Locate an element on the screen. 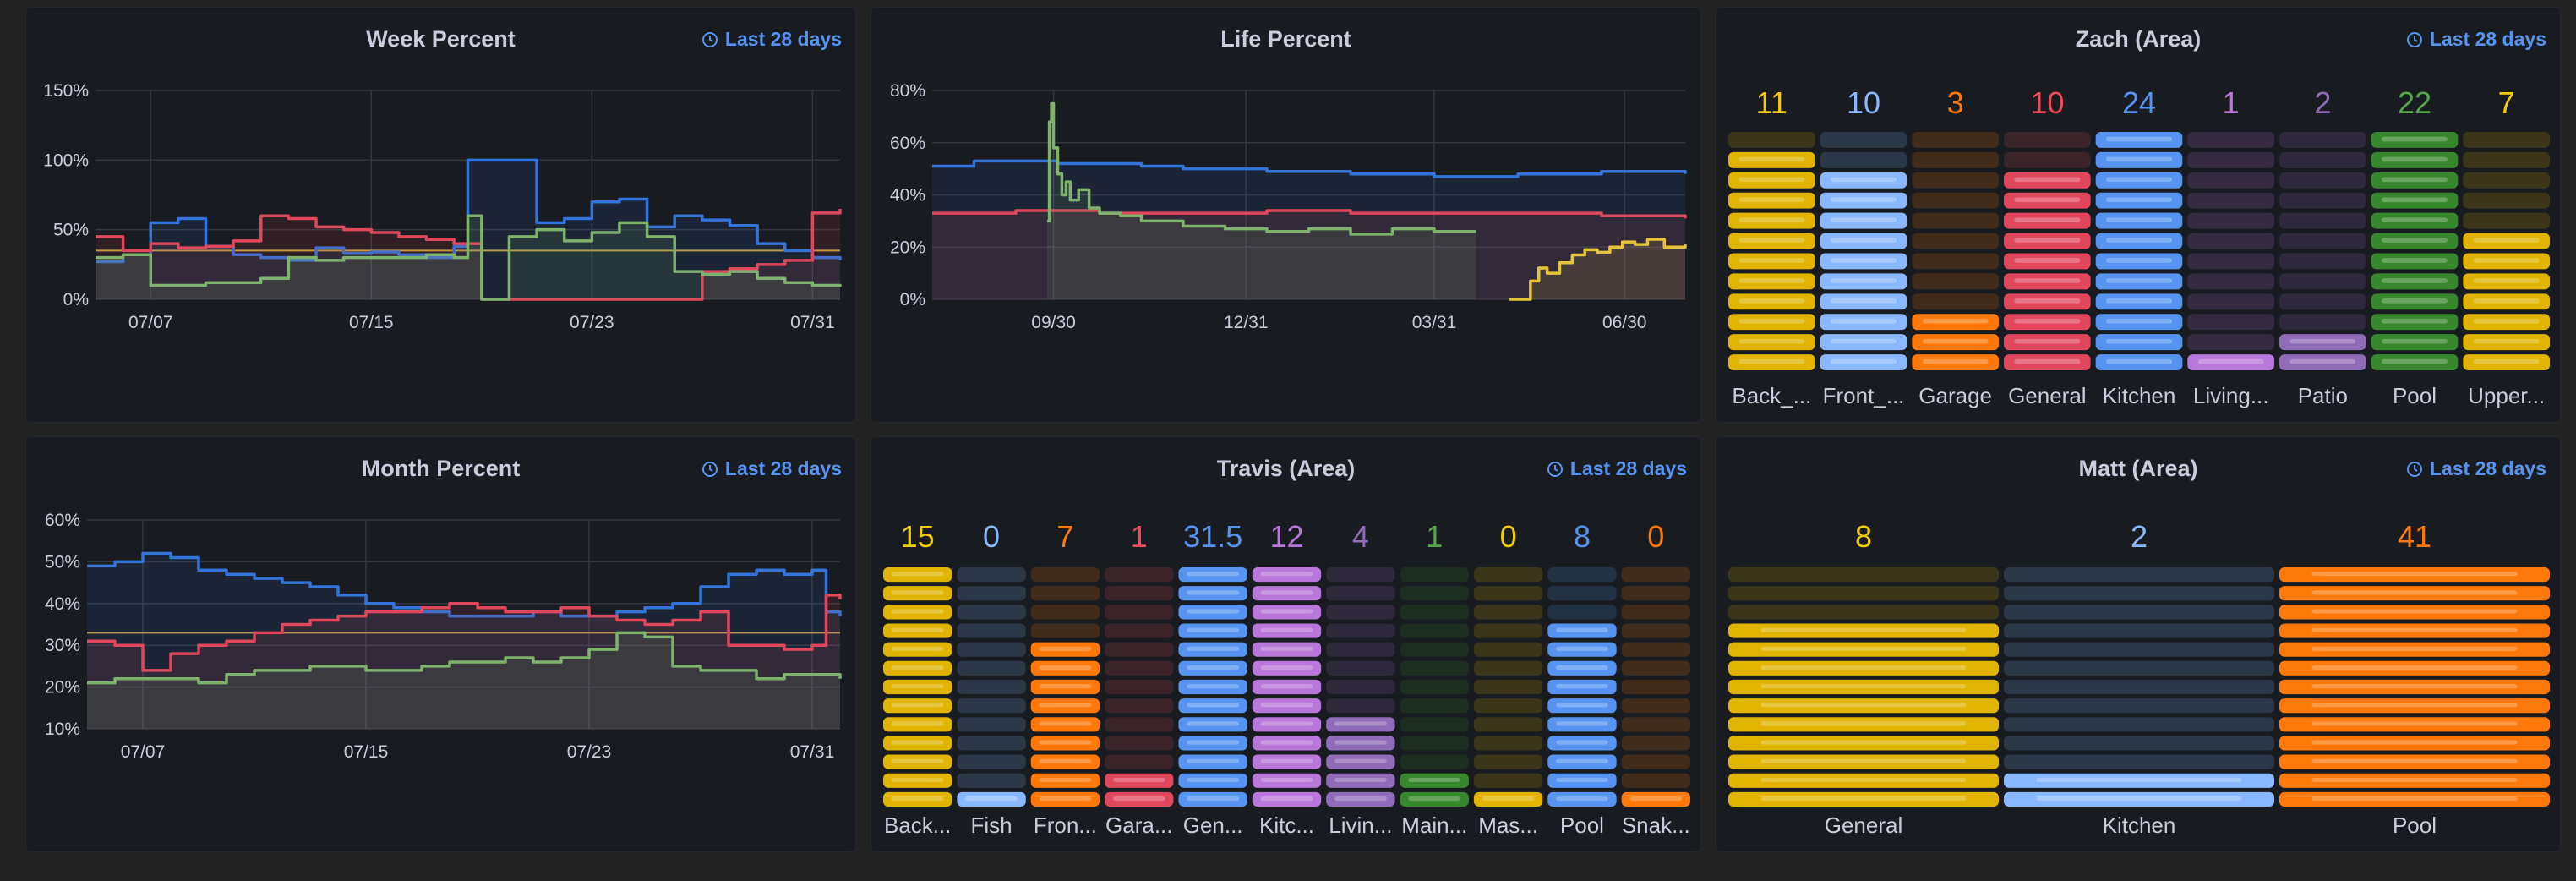 This screenshot has width=2576, height=881. y-tick-label: 100% is located at coordinates (66, 160).